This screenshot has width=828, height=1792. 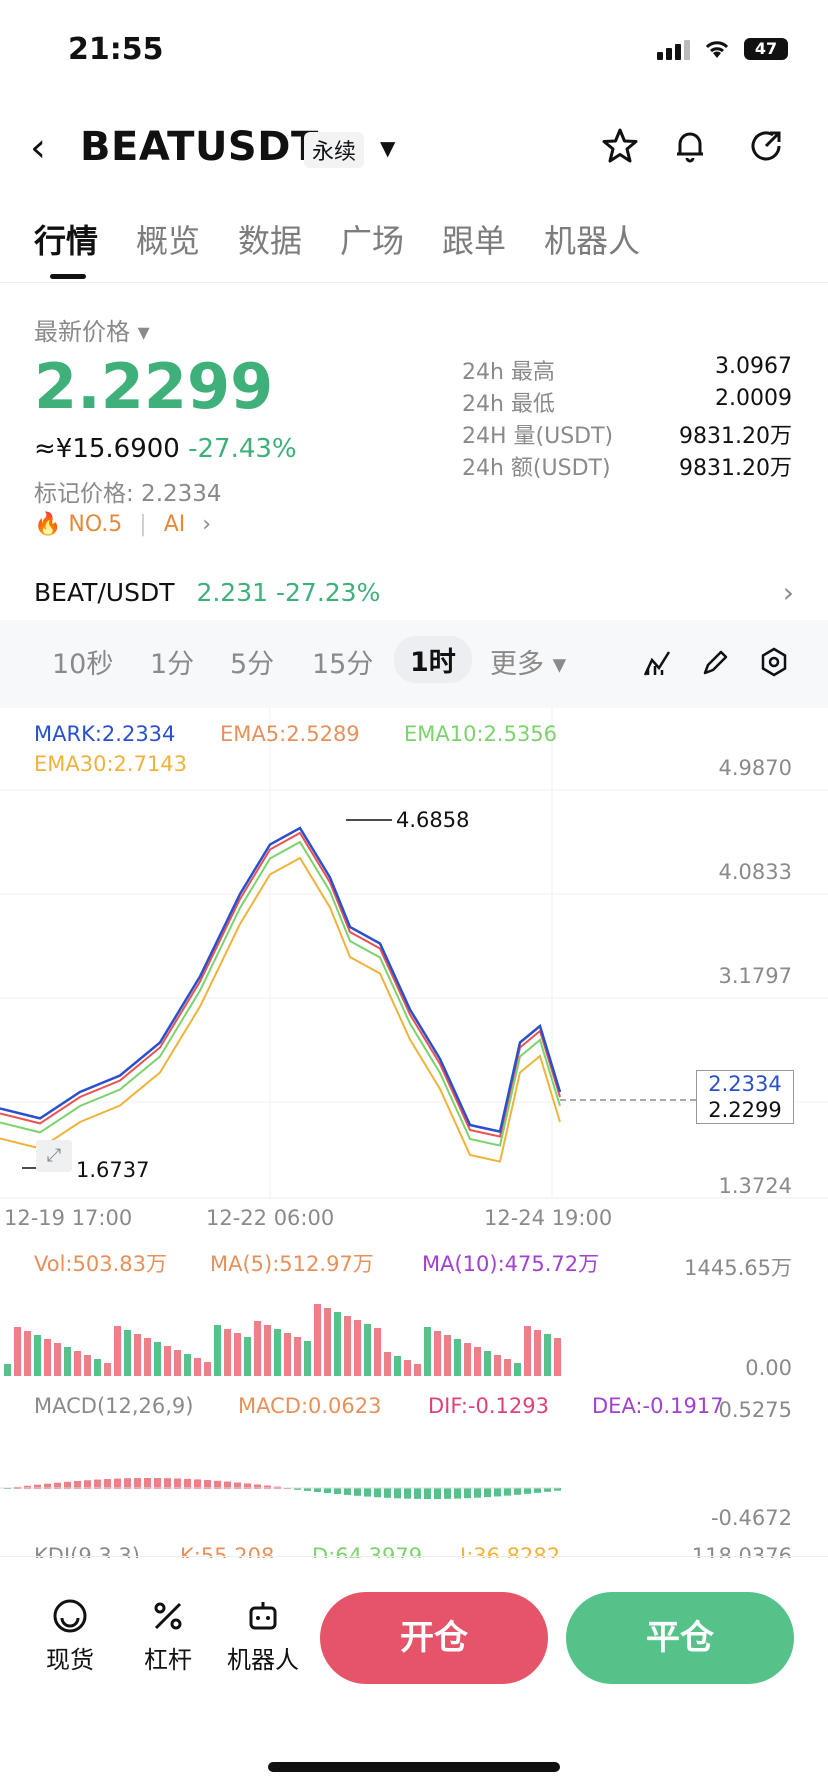 I want to click on price-cny: ≈¥15.6900 -27.43%, so click(x=165, y=449).